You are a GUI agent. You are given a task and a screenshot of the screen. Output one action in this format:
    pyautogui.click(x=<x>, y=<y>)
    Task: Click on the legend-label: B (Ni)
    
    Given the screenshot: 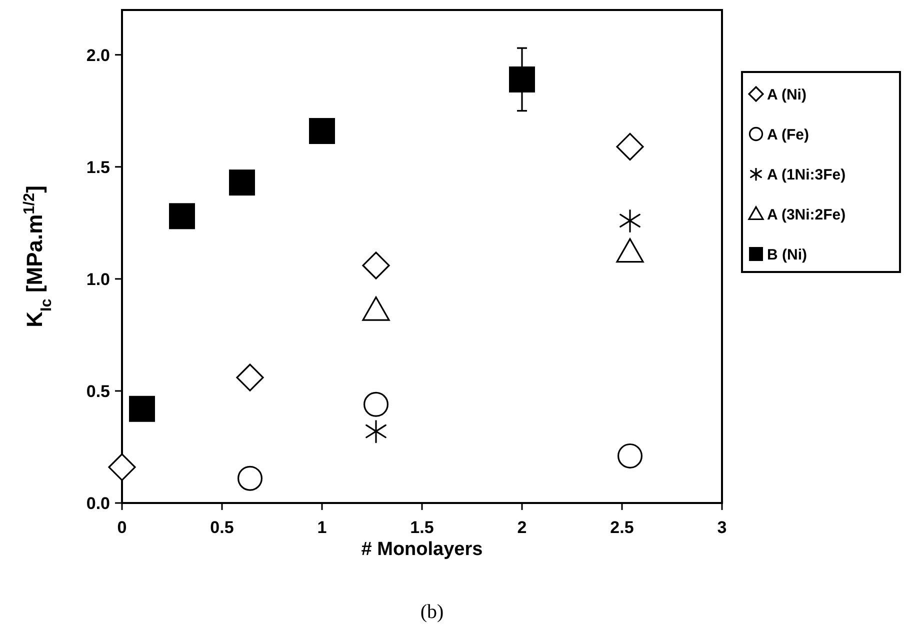 What is the action you would take?
    pyautogui.click(x=787, y=255)
    